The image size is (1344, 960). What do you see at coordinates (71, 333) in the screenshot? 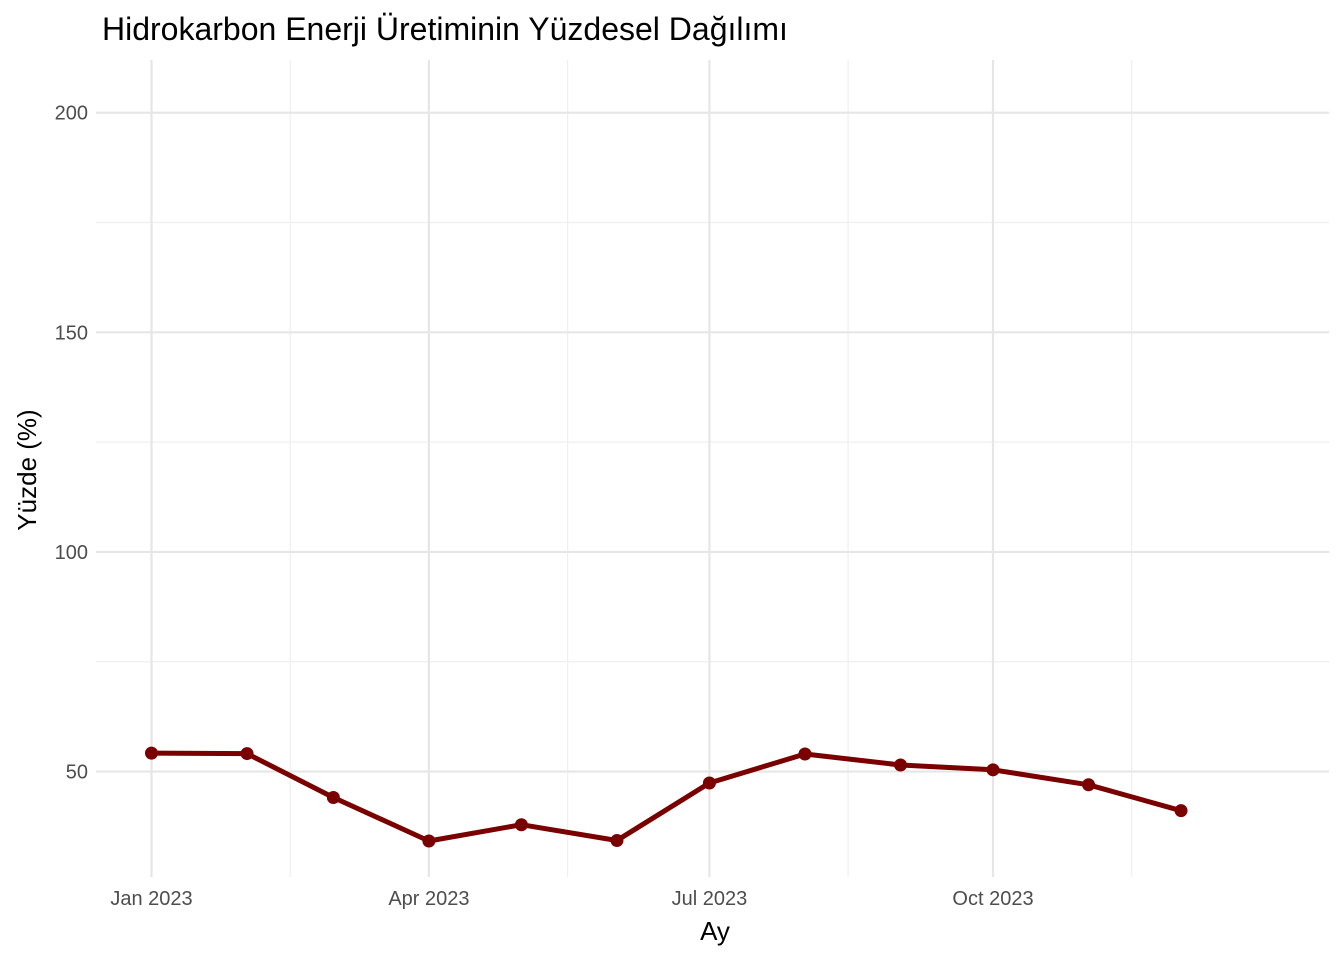
I see `y-tick-label: 150` at bounding box center [71, 333].